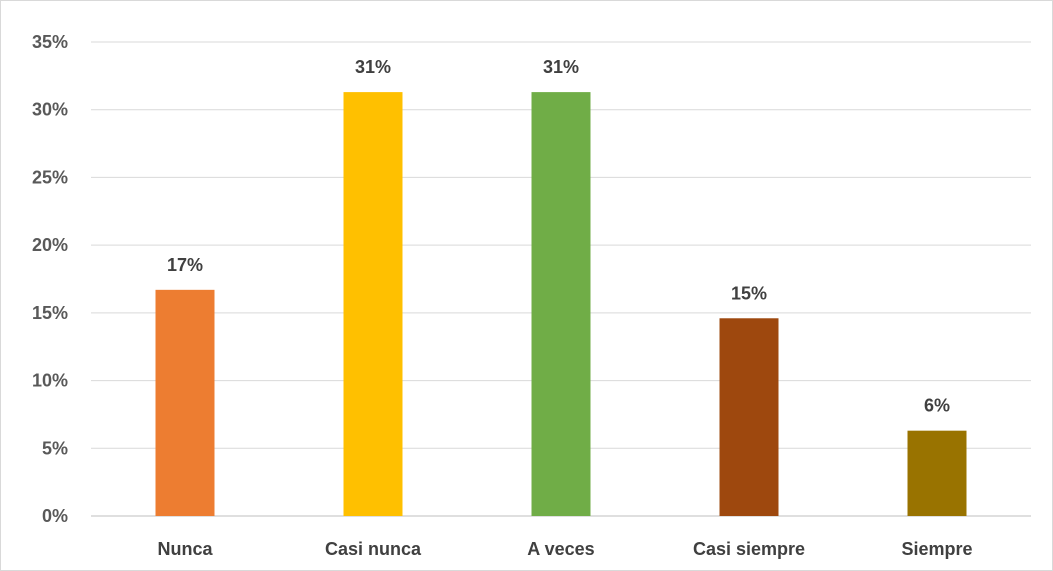  Describe the element at coordinates (55, 516) in the screenshot. I see `y-tick-label: 0%` at that location.